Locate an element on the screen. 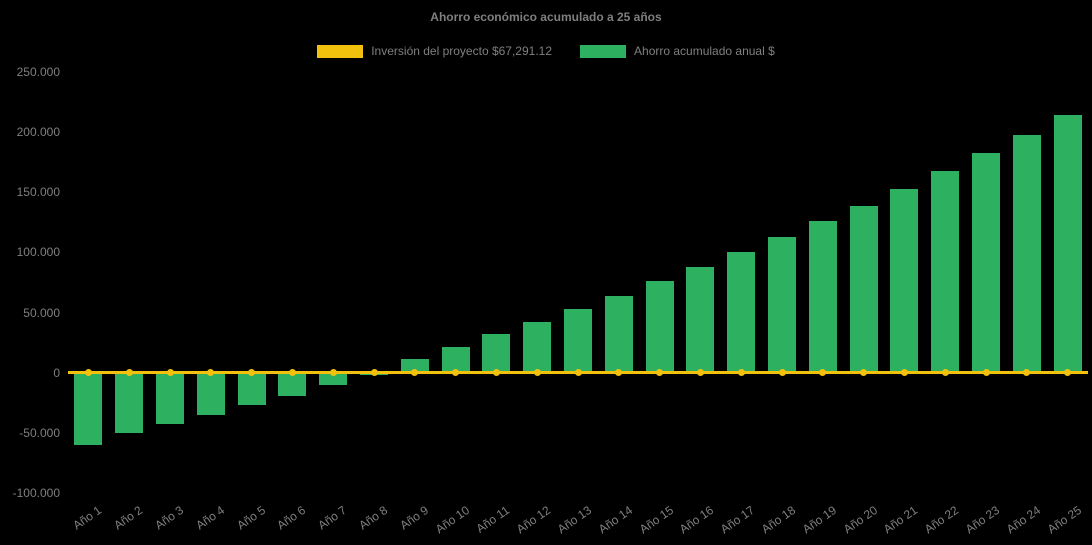 This screenshot has width=1092, height=545. x-axis-tick-label: Año 20 is located at coordinates (860, 520).